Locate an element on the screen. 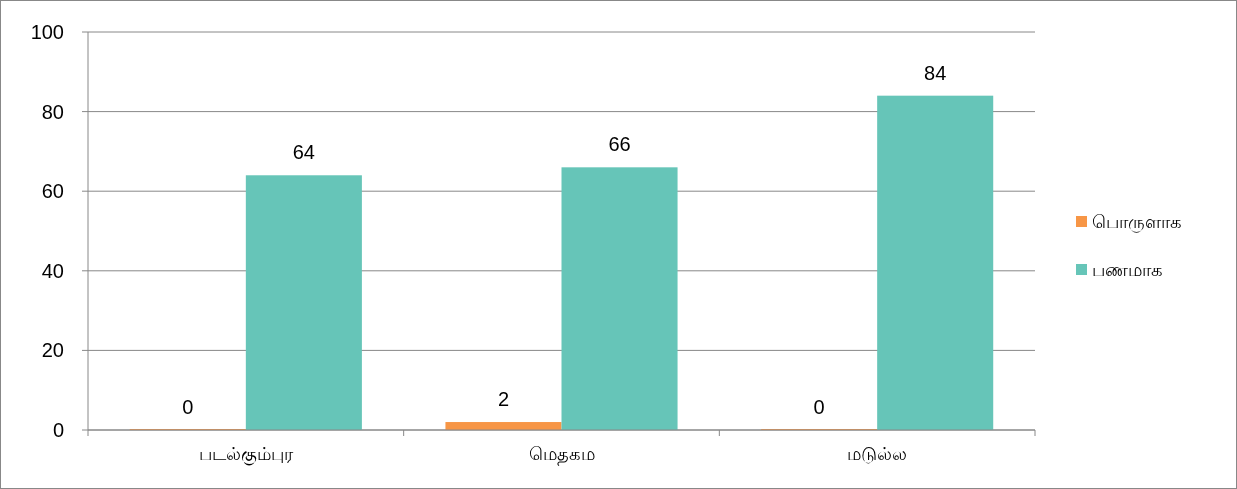  y-tick-label: 100 is located at coordinates (47, 32).